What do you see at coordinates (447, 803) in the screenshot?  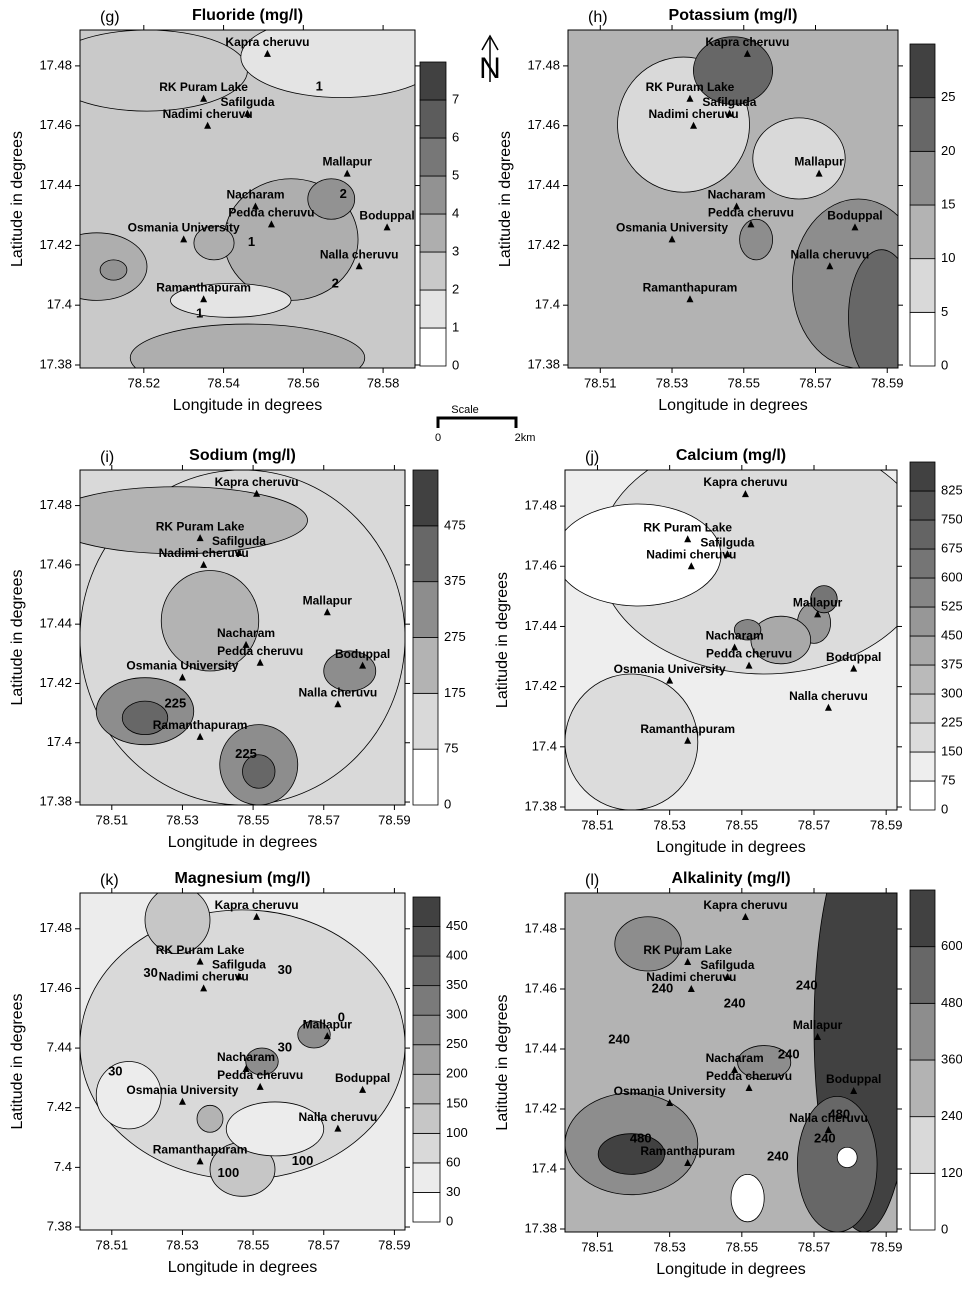 I see `colorbar-label: 0` at bounding box center [447, 803].